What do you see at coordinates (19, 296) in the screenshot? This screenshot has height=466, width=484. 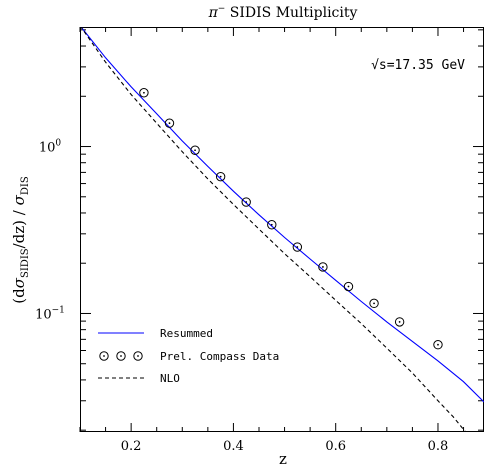 I see `y-axis-label-open: (d` at bounding box center [19, 296].